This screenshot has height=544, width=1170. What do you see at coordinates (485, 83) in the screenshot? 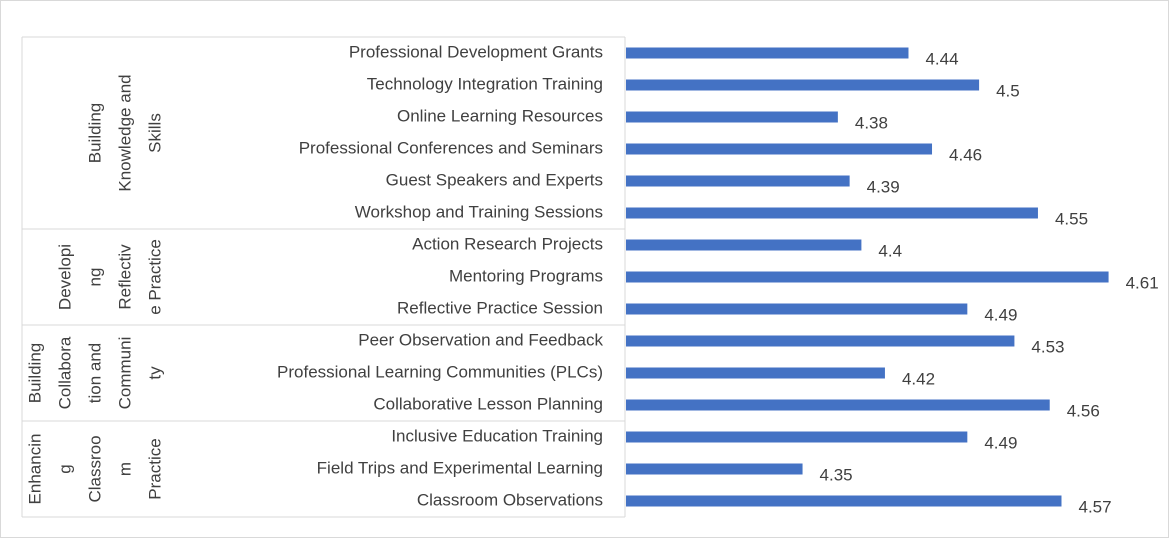
I see `category-label: Technology Integration Training` at bounding box center [485, 83].